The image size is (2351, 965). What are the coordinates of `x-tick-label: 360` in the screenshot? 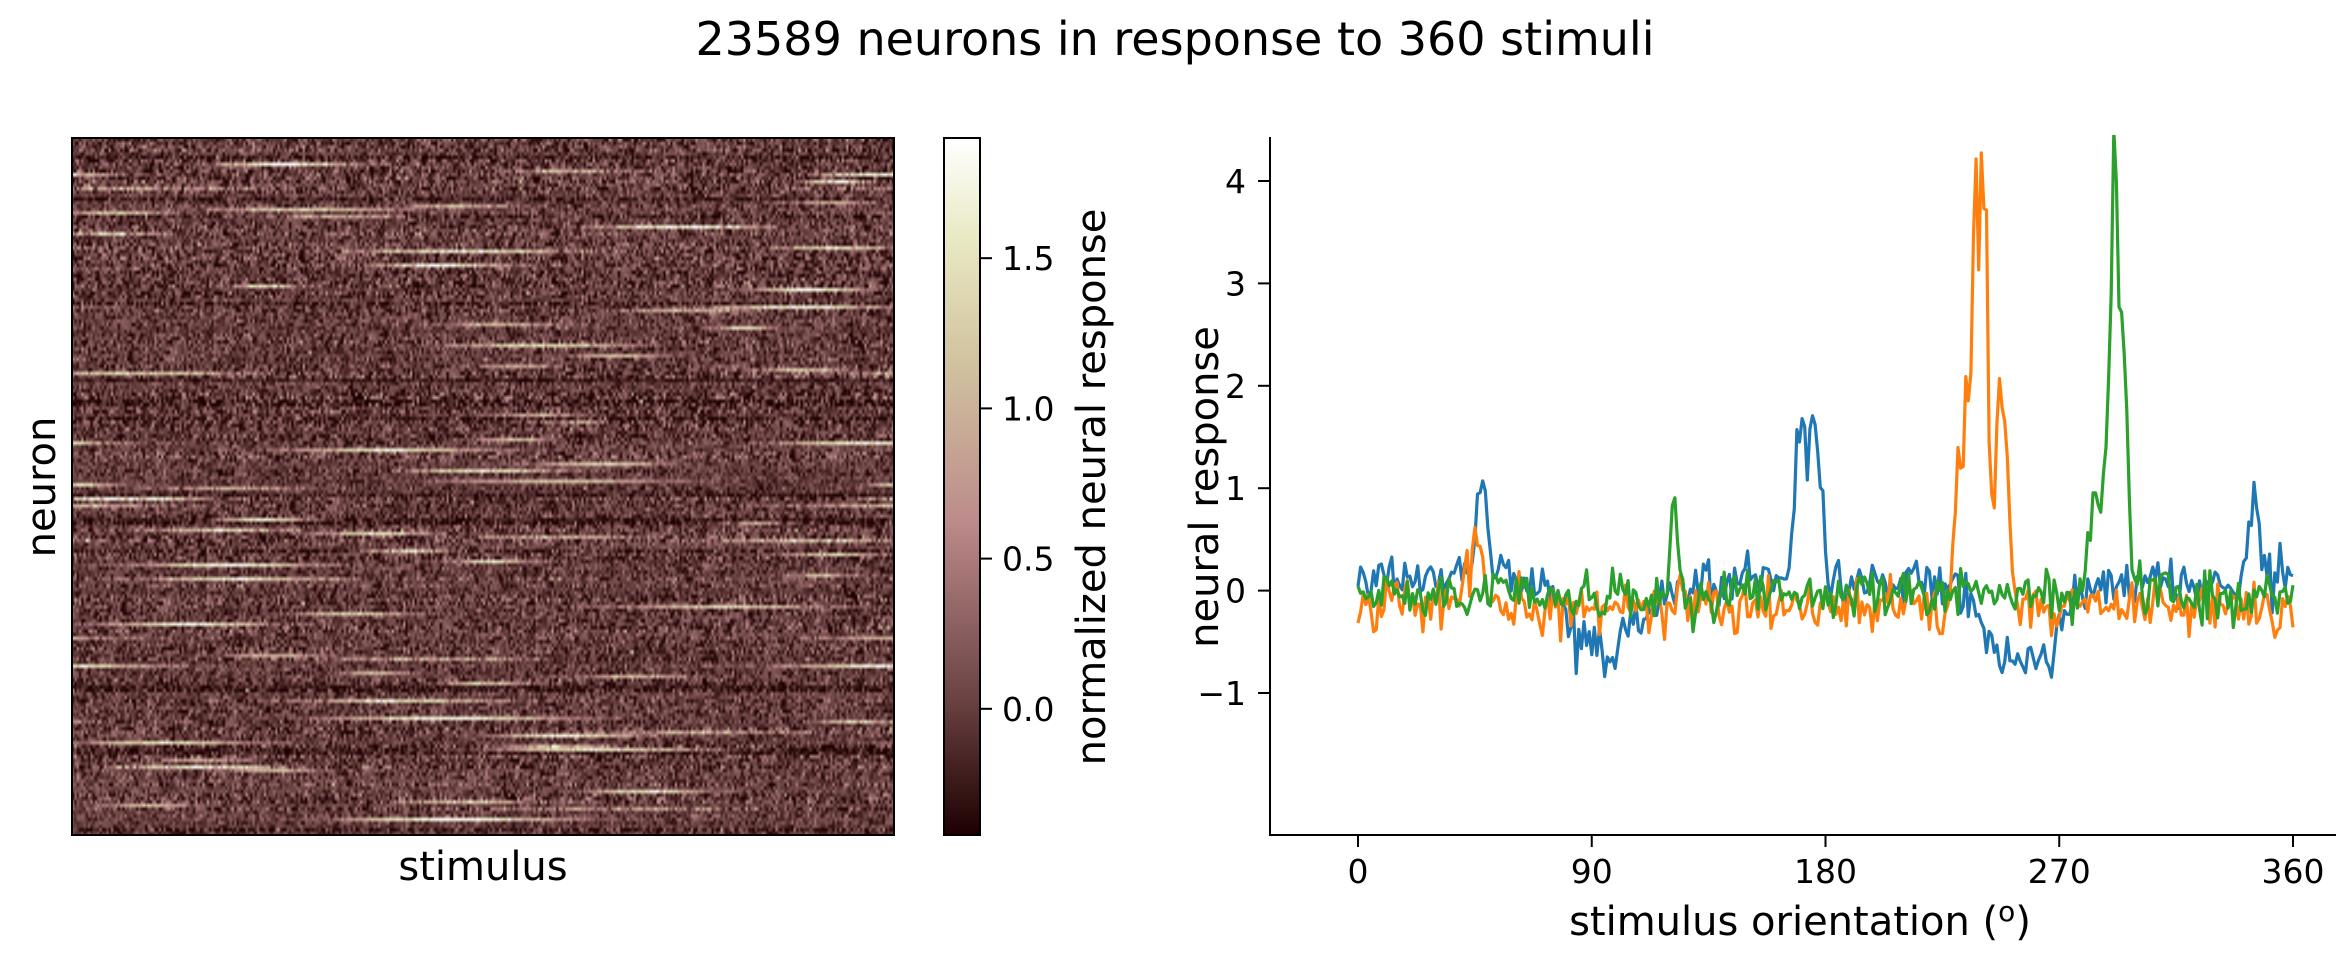 It's located at (2293, 871).